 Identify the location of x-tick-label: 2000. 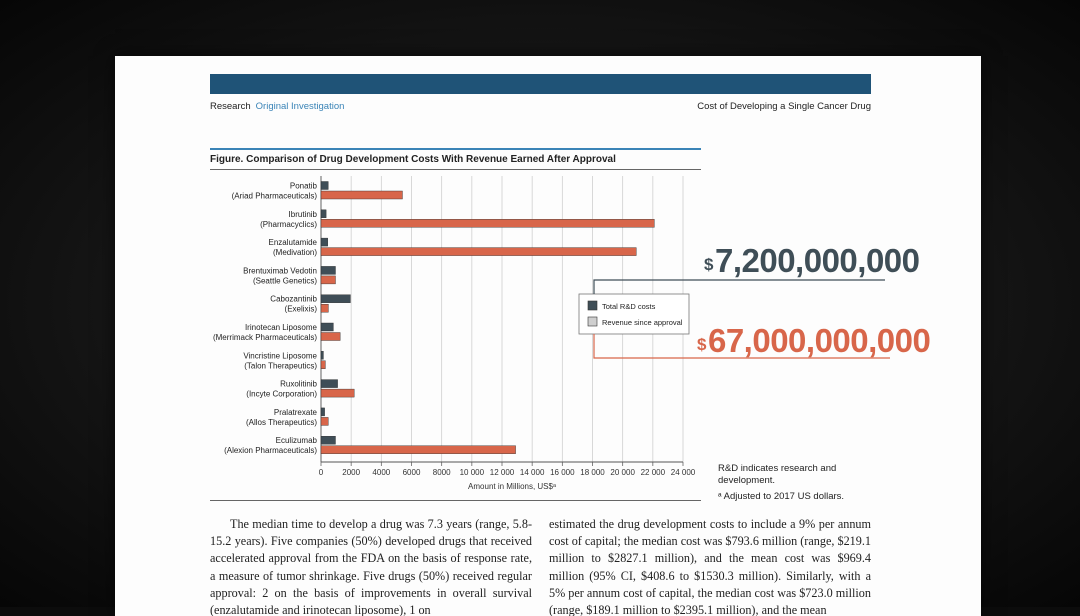
(351, 472).